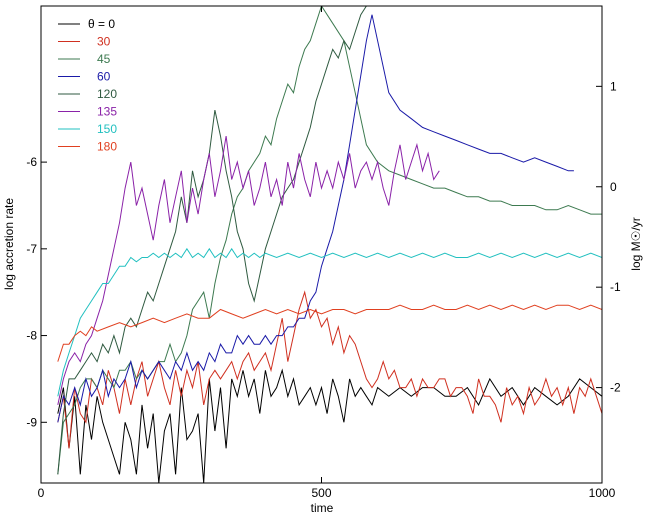  What do you see at coordinates (615, 287) in the screenshot?
I see `y-right-tick-label-1: -1` at bounding box center [615, 287].